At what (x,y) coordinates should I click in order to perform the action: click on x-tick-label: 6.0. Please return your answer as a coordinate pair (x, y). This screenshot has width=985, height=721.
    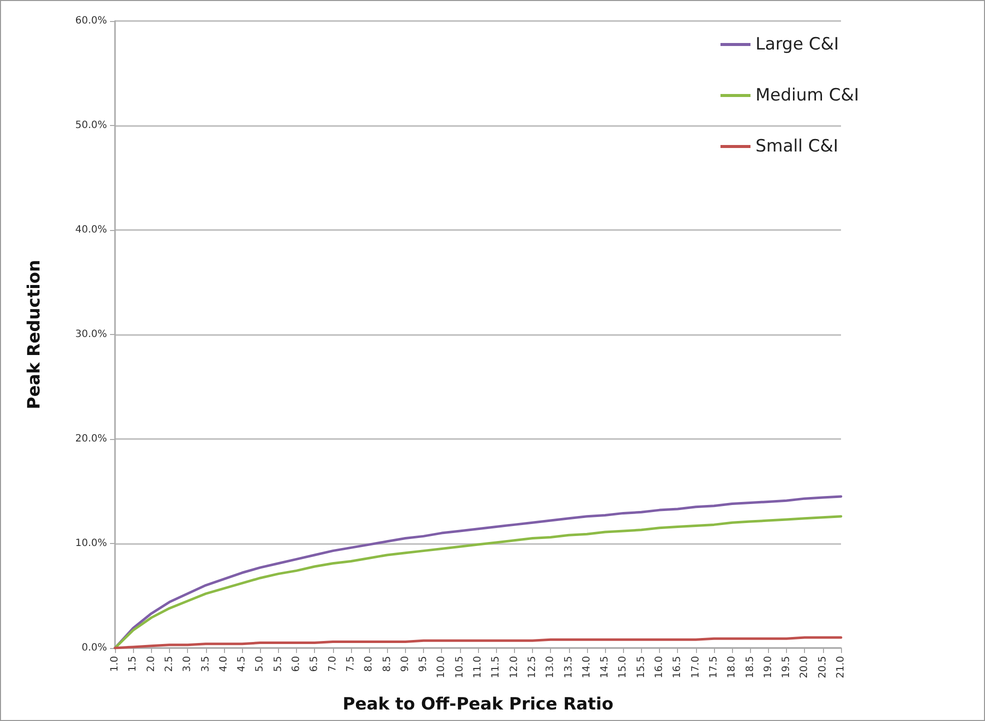
    Looking at the image, I should click on (296, 664).